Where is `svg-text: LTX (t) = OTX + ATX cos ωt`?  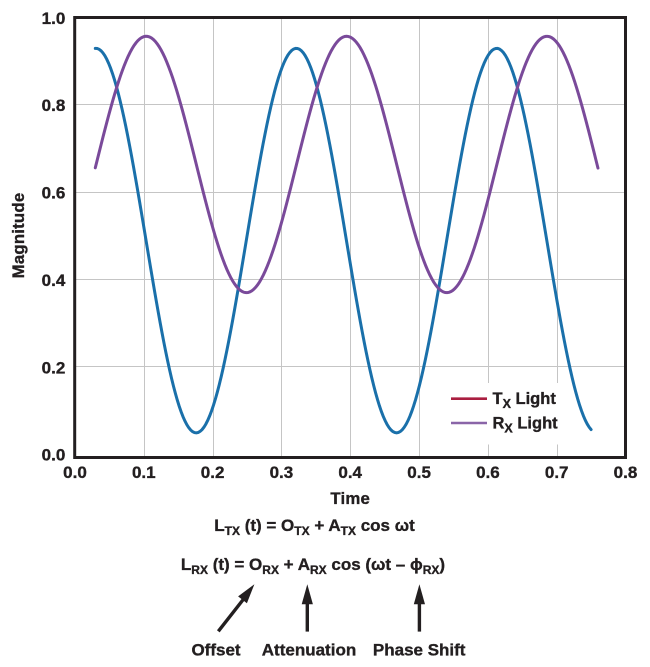
svg-text: LTX (t) = OTX + ATX cos ωt is located at coordinates (314, 527).